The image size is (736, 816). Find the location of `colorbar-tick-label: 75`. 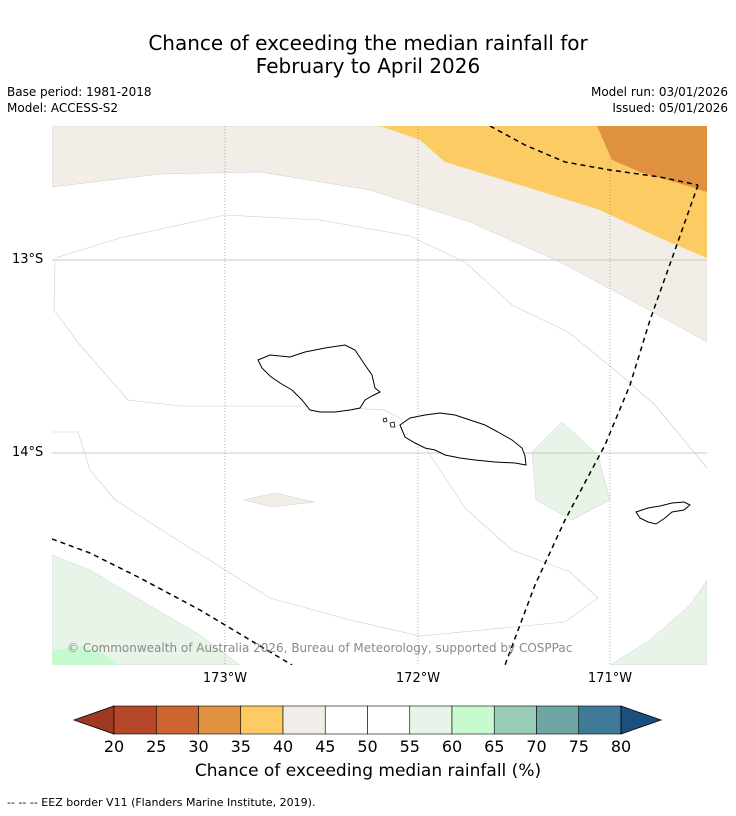

colorbar-tick-label: 75 is located at coordinates (578, 746).